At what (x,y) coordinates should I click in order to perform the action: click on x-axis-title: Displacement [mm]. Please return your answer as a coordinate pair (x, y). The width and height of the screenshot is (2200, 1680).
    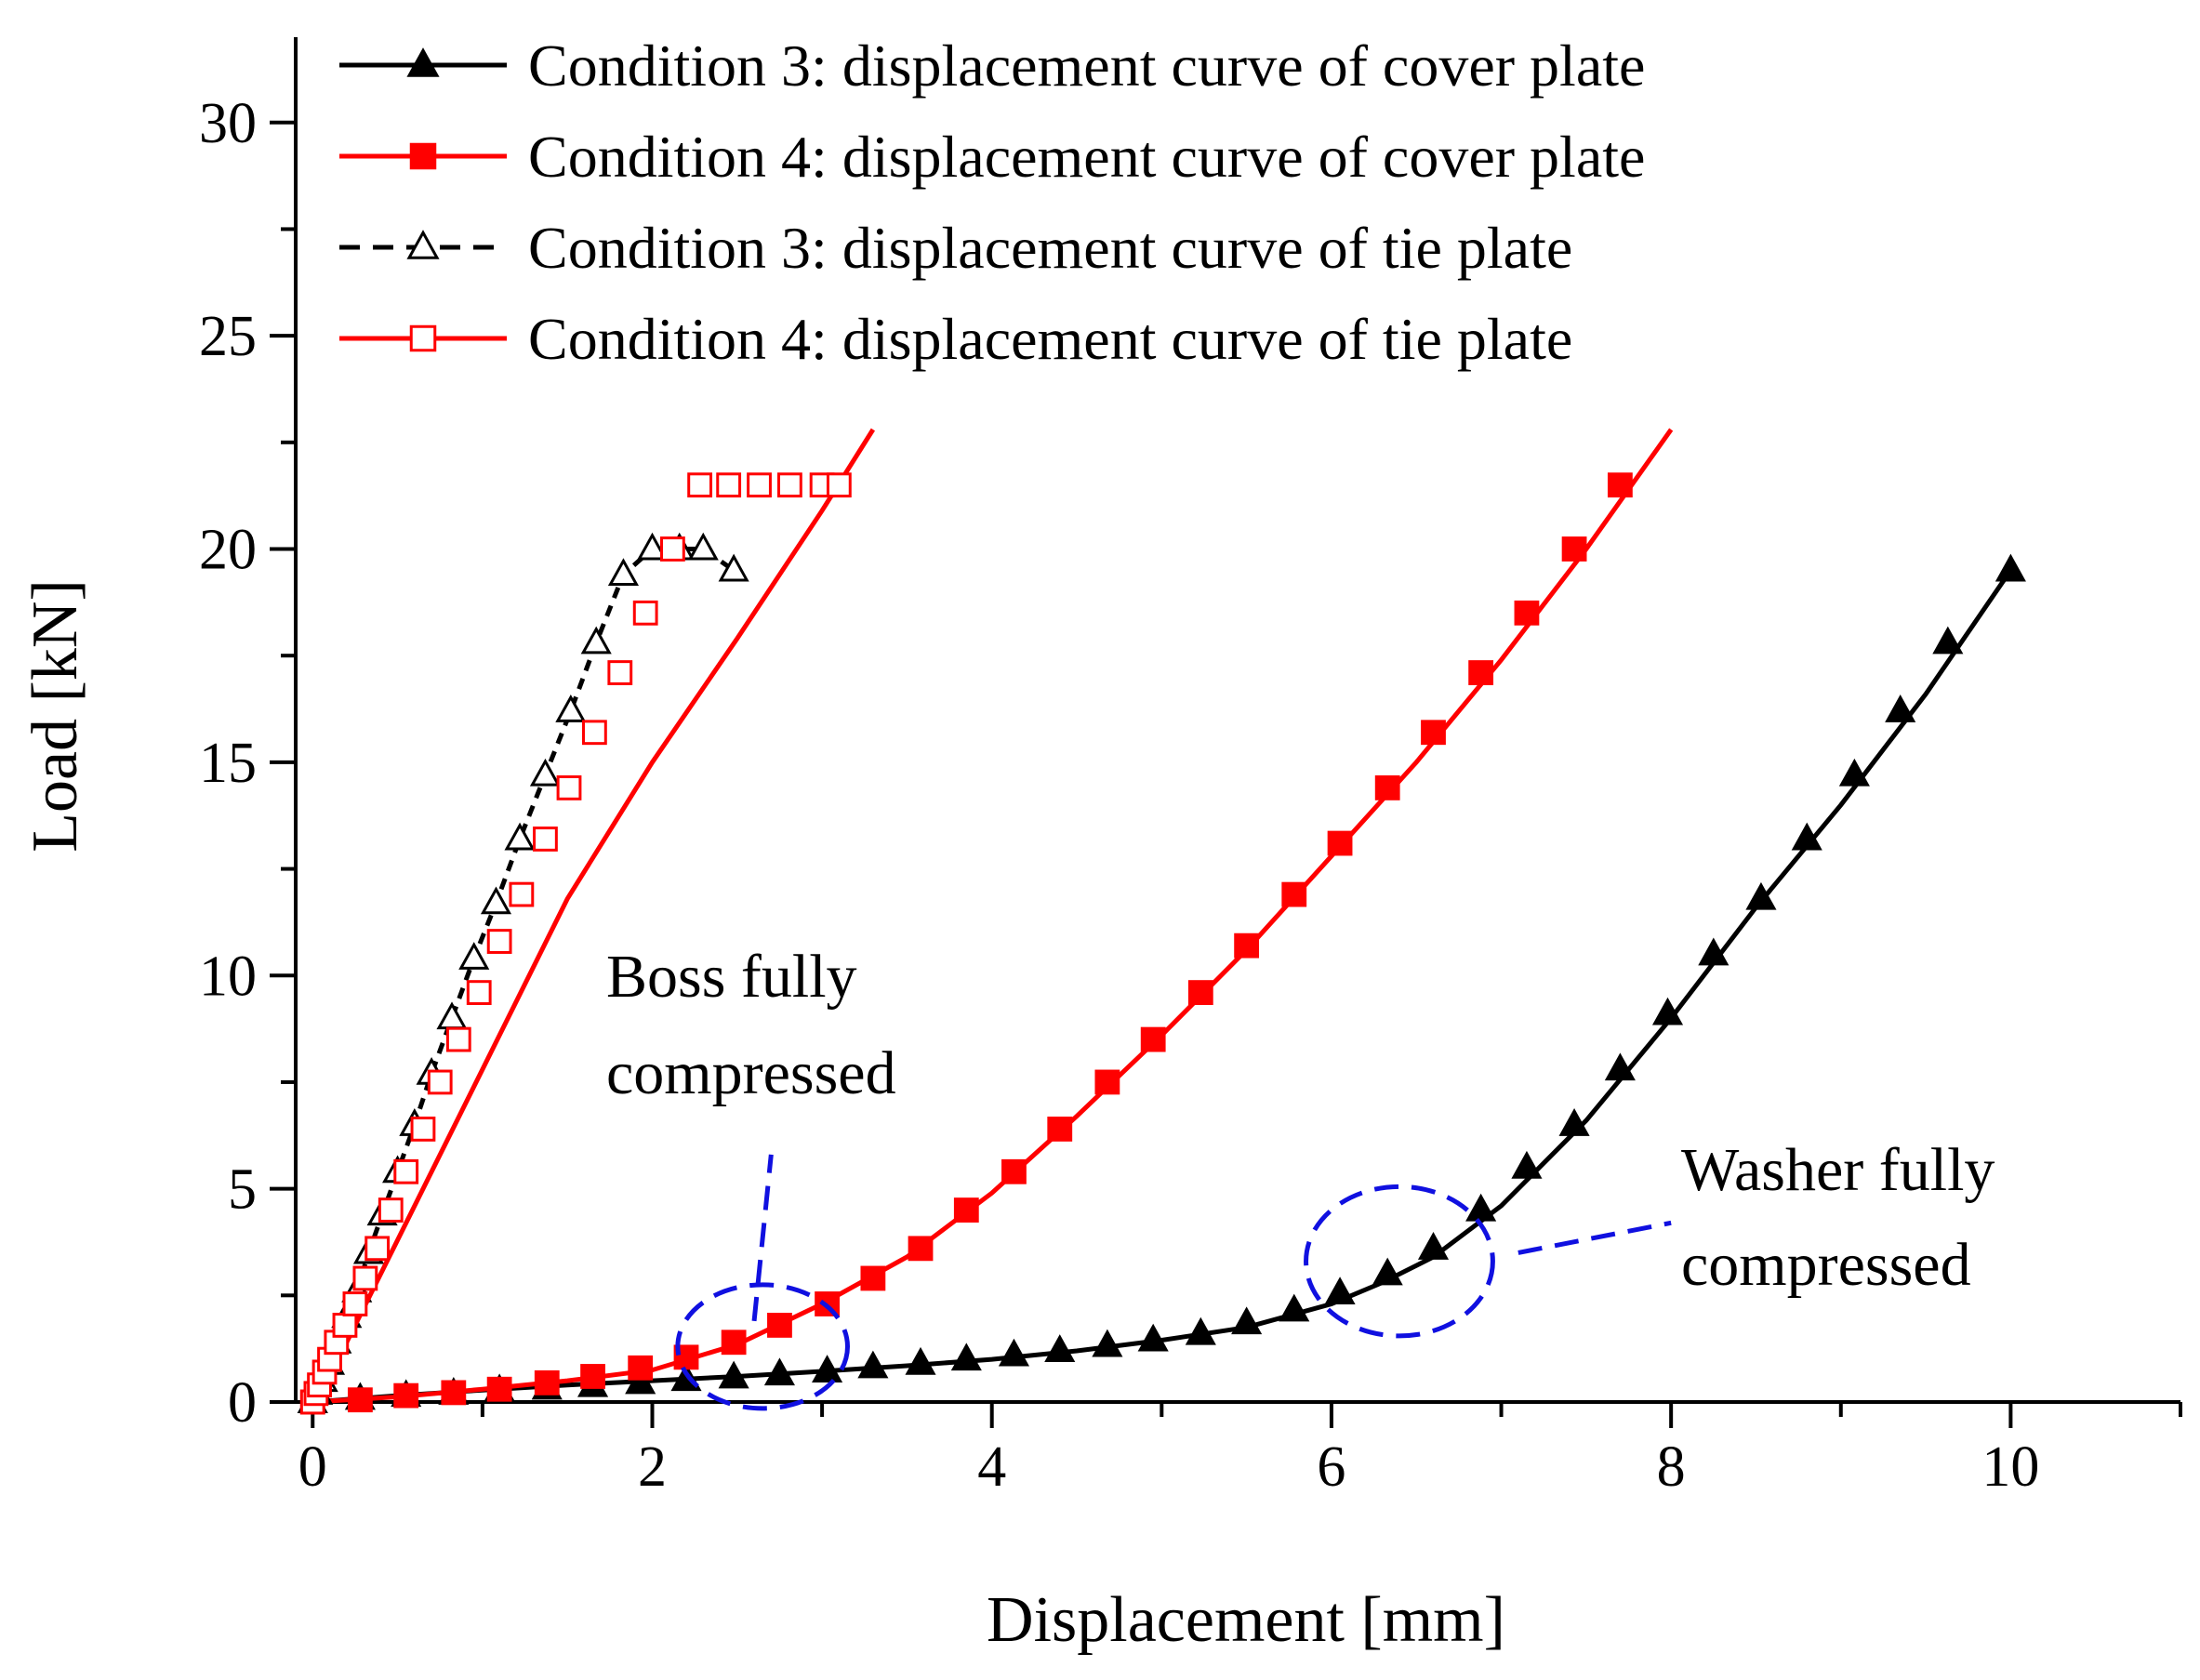
    Looking at the image, I should click on (1246, 1620).